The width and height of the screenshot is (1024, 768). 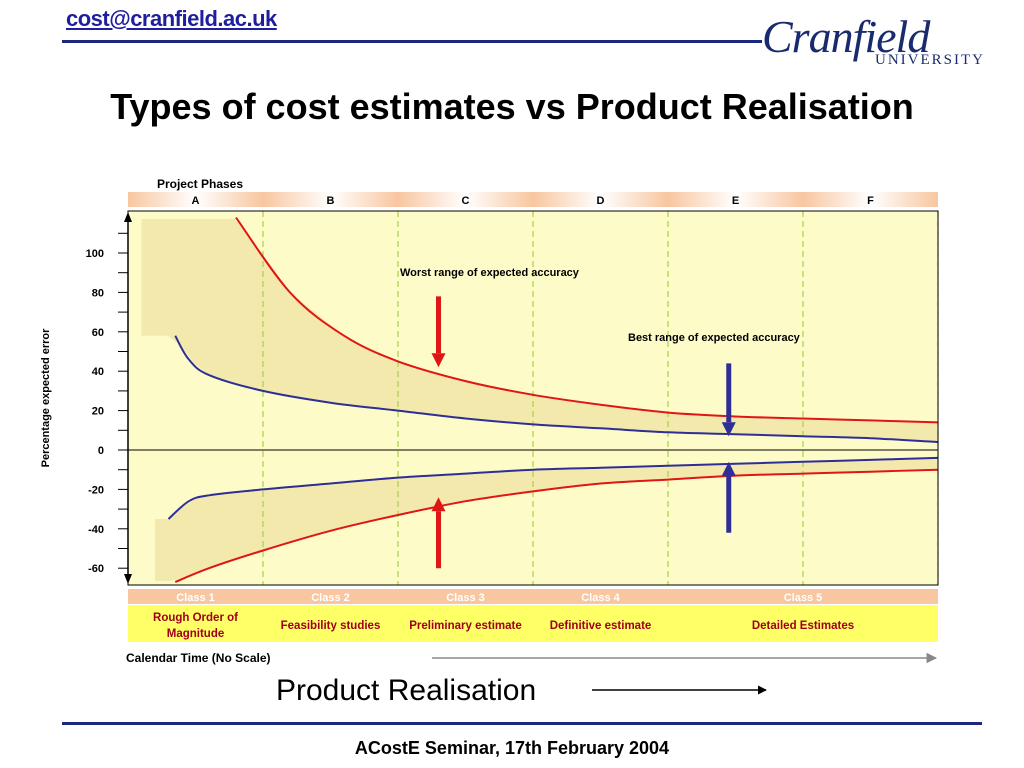 I want to click on logo-wordmark: Cranfield, so click(x=846, y=36).